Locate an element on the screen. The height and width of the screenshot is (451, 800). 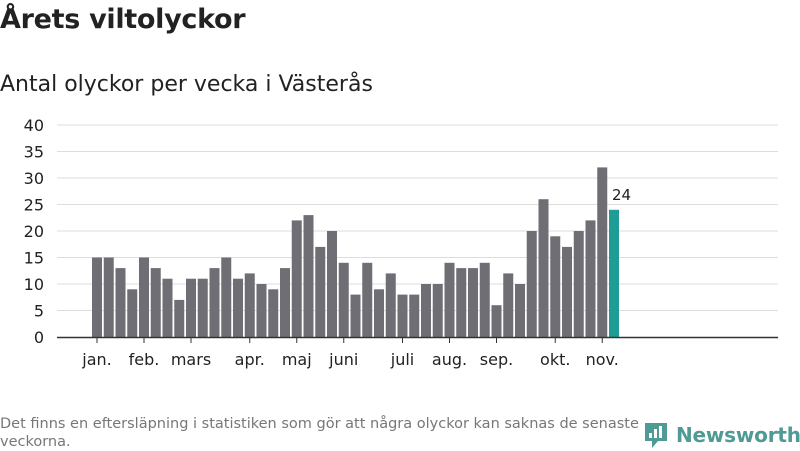
brand-name: Newsworthy is located at coordinates (738, 435).